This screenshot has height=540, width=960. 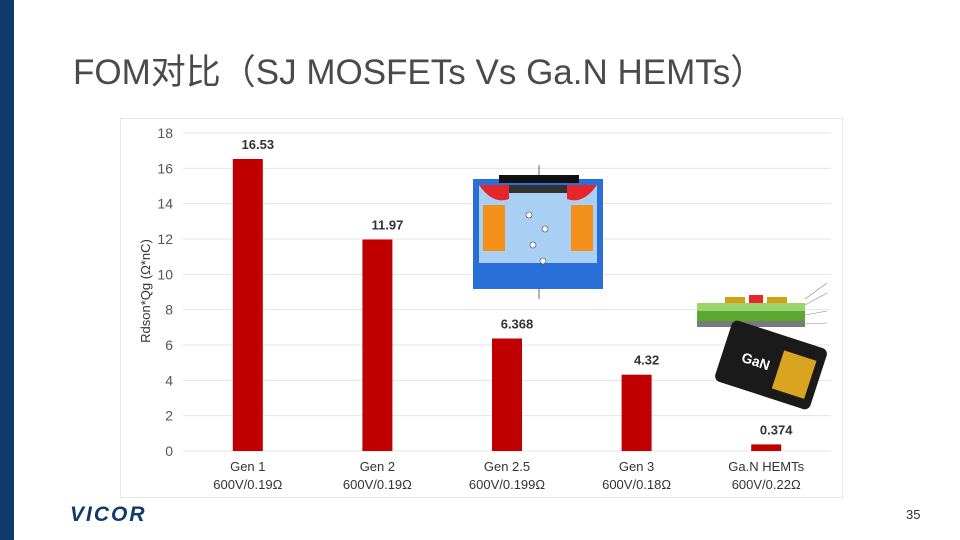 I want to click on page-number: 35, so click(x=913, y=514).